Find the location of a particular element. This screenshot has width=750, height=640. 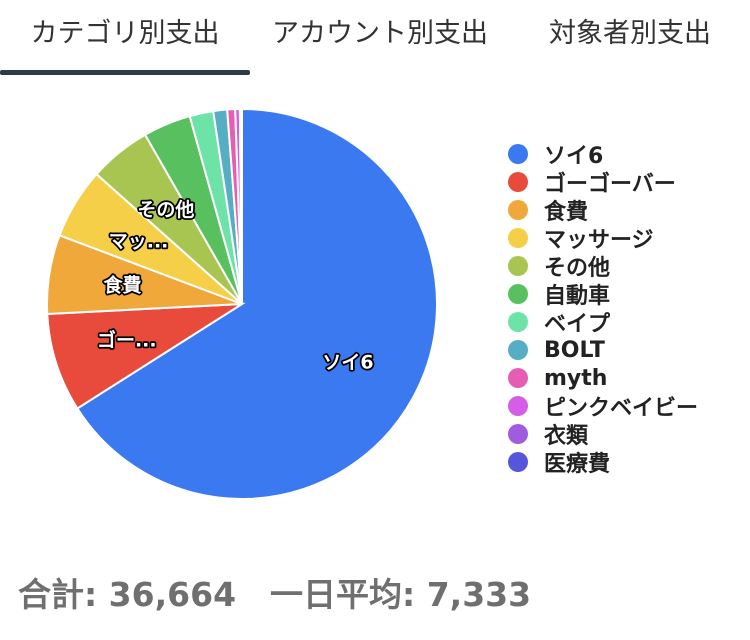

legend-label: BOLT is located at coordinates (574, 350).